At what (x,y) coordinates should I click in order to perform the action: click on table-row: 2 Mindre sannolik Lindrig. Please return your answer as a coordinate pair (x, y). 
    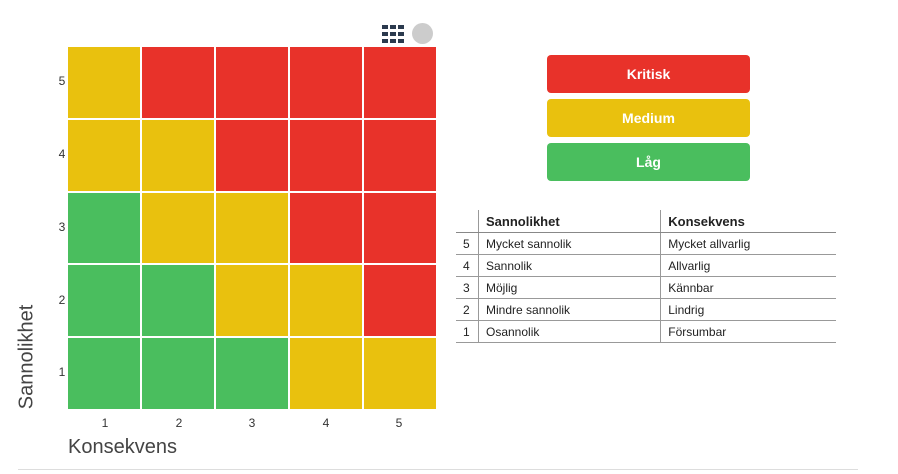
    Looking at the image, I should click on (646, 309).